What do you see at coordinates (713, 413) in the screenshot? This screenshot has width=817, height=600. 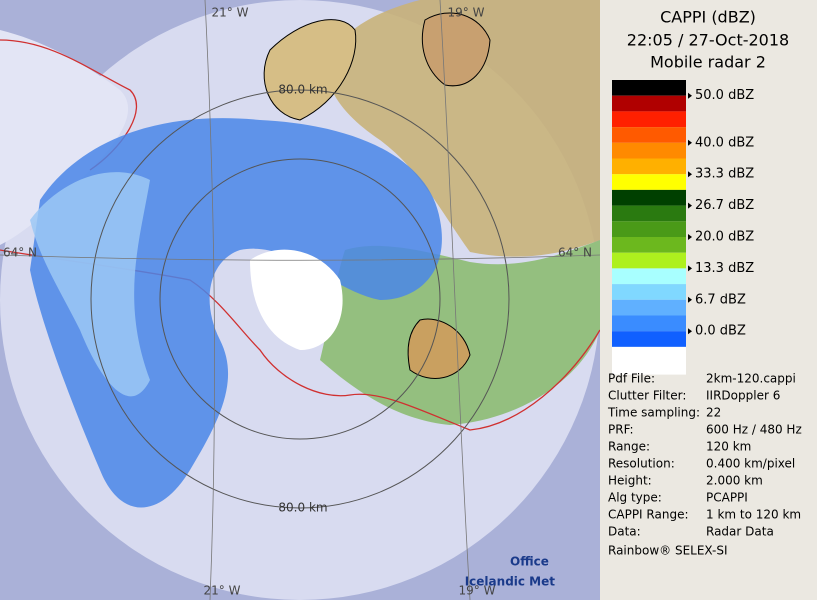 I see `info-value: 22` at bounding box center [713, 413].